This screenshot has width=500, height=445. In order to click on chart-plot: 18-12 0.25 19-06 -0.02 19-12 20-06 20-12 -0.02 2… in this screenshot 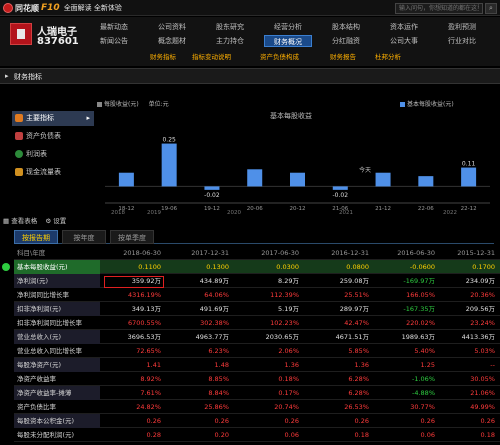, I will do `click(297, 174)`.